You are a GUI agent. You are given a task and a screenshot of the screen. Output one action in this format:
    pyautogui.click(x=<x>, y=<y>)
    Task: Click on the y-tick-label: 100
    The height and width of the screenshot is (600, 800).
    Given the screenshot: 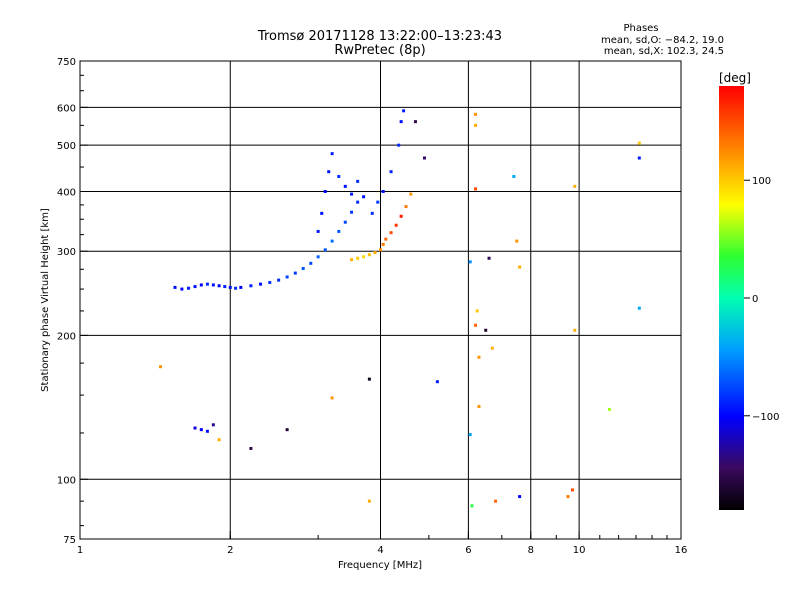 What is the action you would take?
    pyautogui.click(x=66, y=480)
    